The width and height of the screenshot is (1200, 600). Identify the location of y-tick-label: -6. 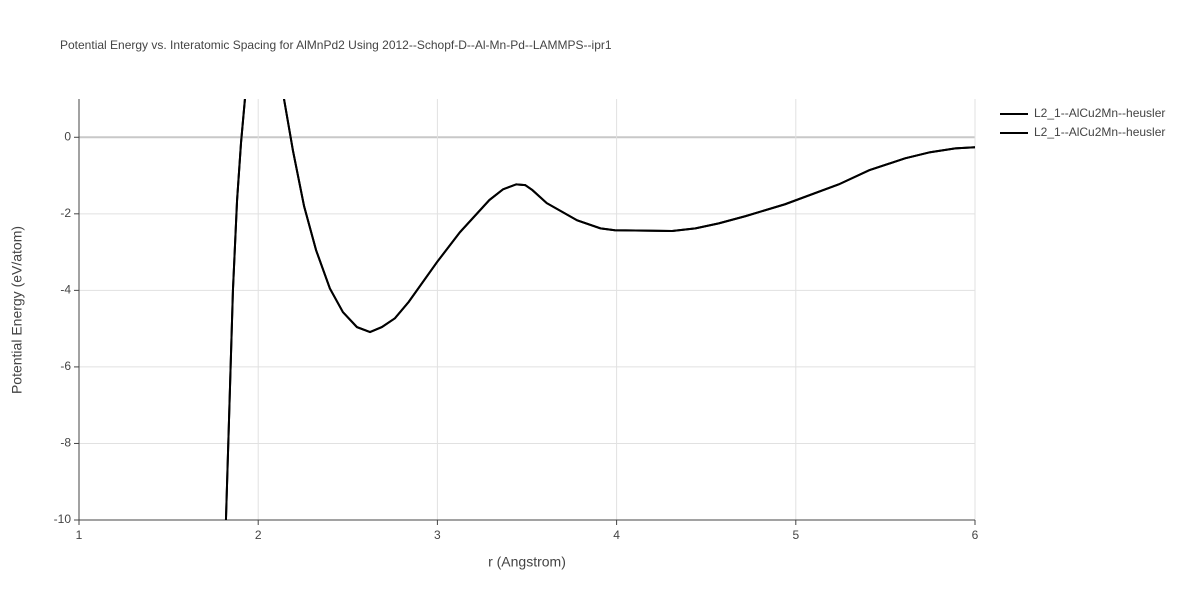
(65, 366).